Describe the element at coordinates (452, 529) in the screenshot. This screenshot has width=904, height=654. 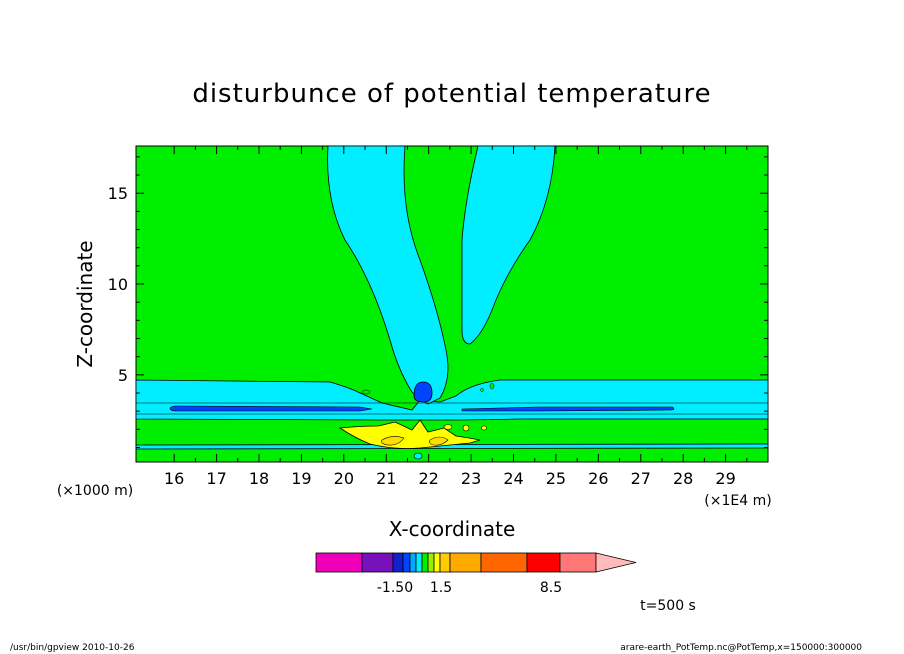
I see `x-axis-title: X-coordinate` at that location.